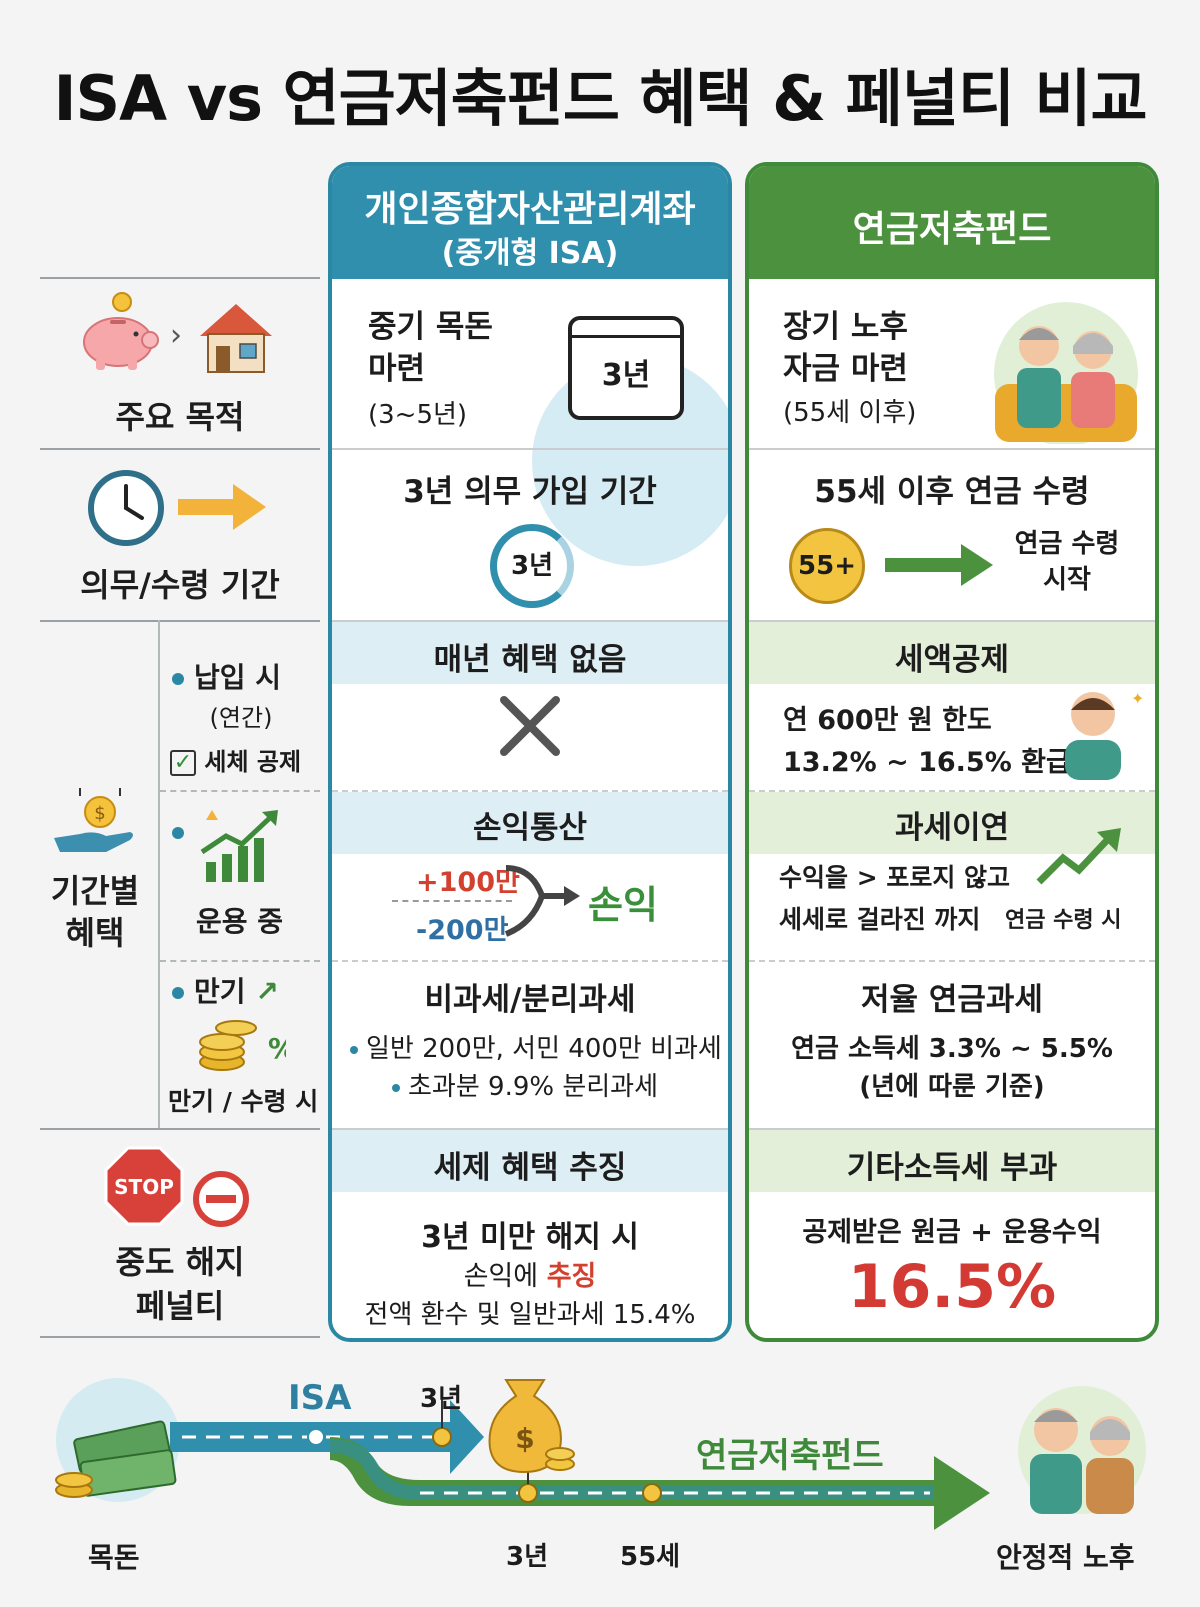 This screenshot has width=1200, height=1607. Describe the element at coordinates (236, 338) in the screenshot. I see `house-icon` at that location.